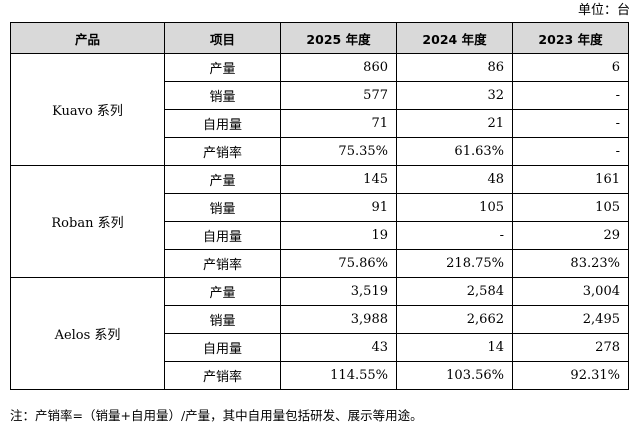  I want to click on table-row: 产销率 114.55% 103.56% 92.31%, so click(320, 375).